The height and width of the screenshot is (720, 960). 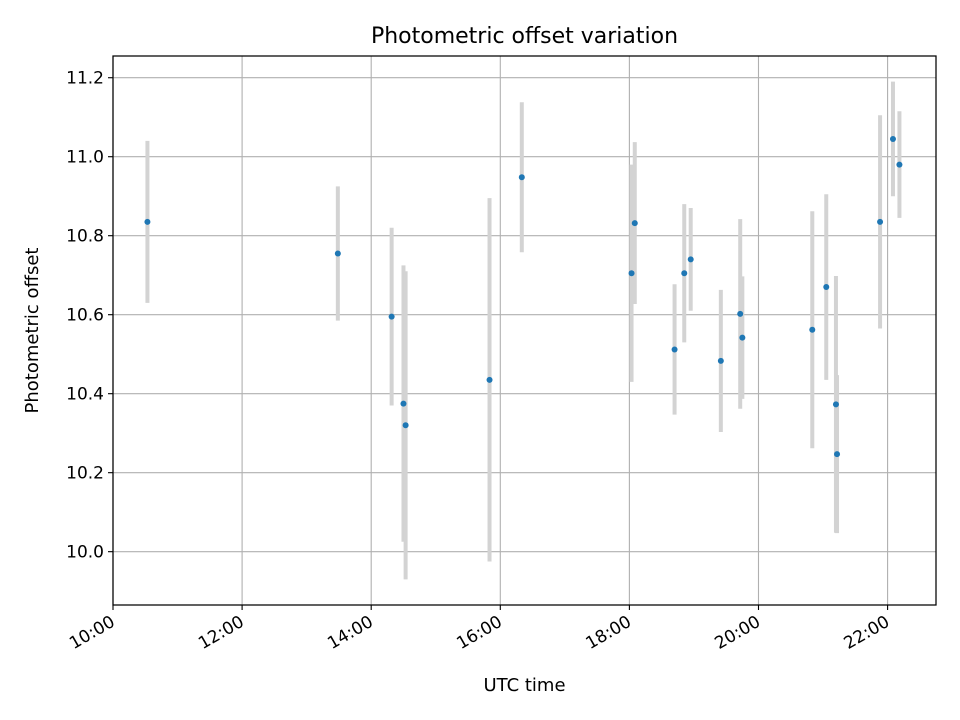 I want to click on y-axis-ticks: 10.0 10.2 10.4 10.6 10.8 11.0 11.2, so click(x=89, y=316).